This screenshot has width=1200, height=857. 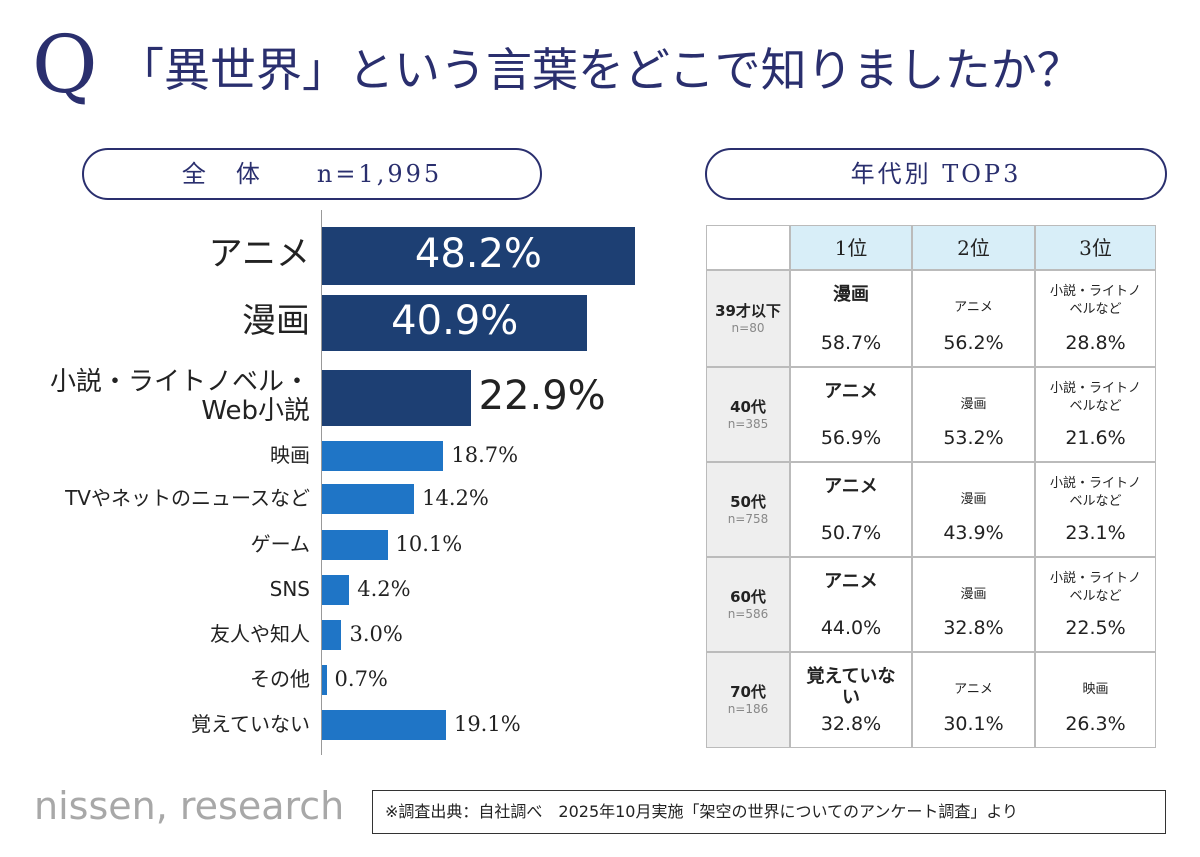 I want to click on category-label: アニメ, so click(x=259, y=253).